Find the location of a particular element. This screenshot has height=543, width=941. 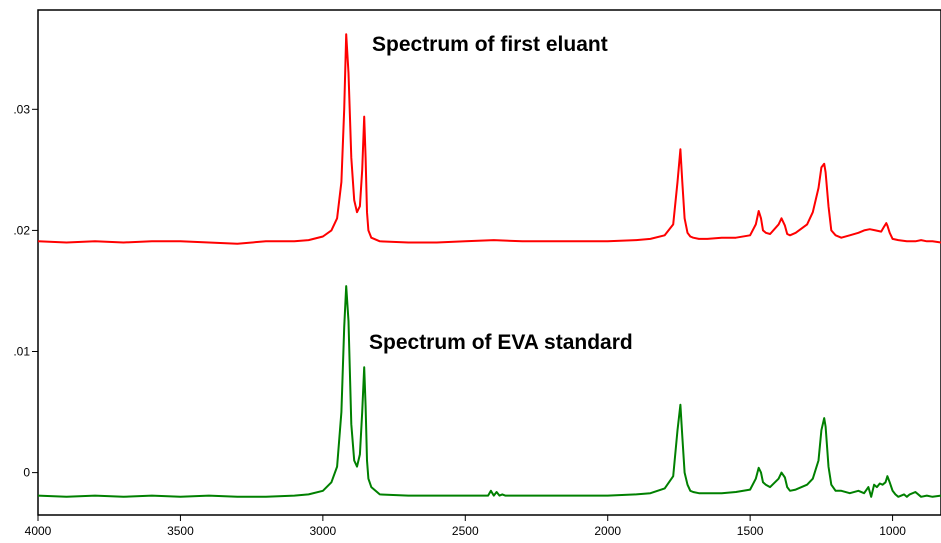

annotation-eva-standard: Spectrum of EVA standard is located at coordinates (501, 342).